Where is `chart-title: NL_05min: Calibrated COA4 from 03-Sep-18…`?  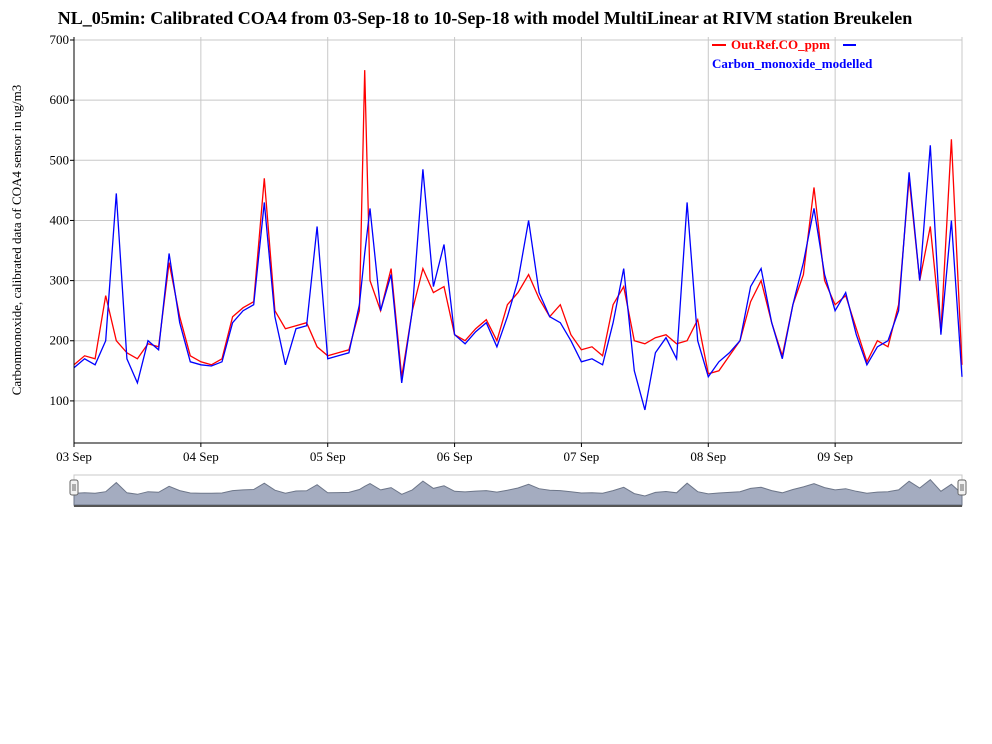 chart-title: NL_05min: Calibrated COA4 from 03-Sep-18… is located at coordinates (485, 18).